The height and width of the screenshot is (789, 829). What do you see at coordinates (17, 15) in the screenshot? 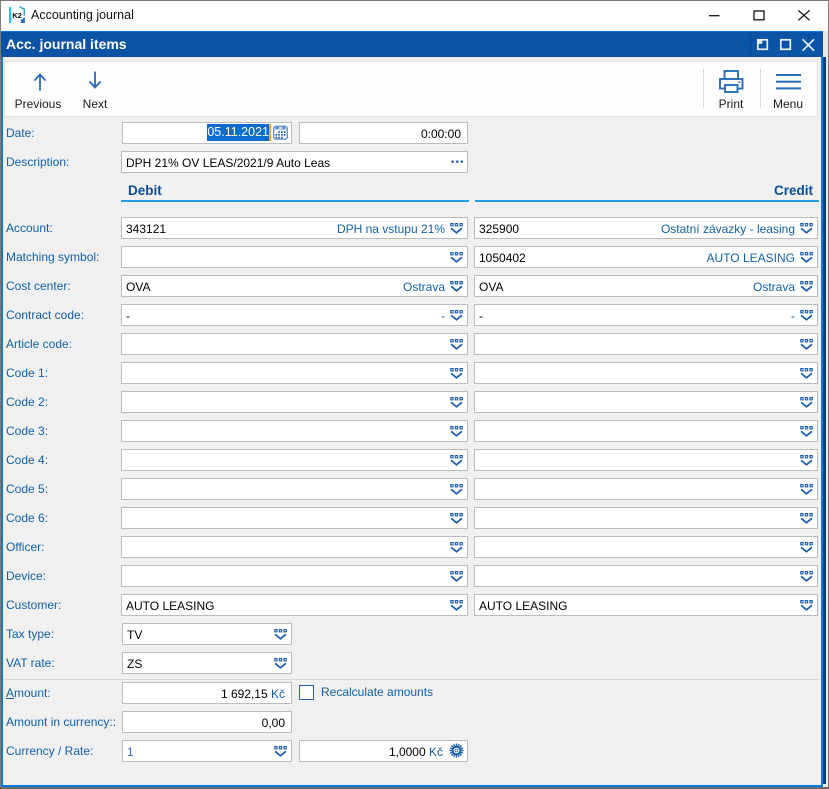
I see `svg-text: K2` at bounding box center [17, 15].